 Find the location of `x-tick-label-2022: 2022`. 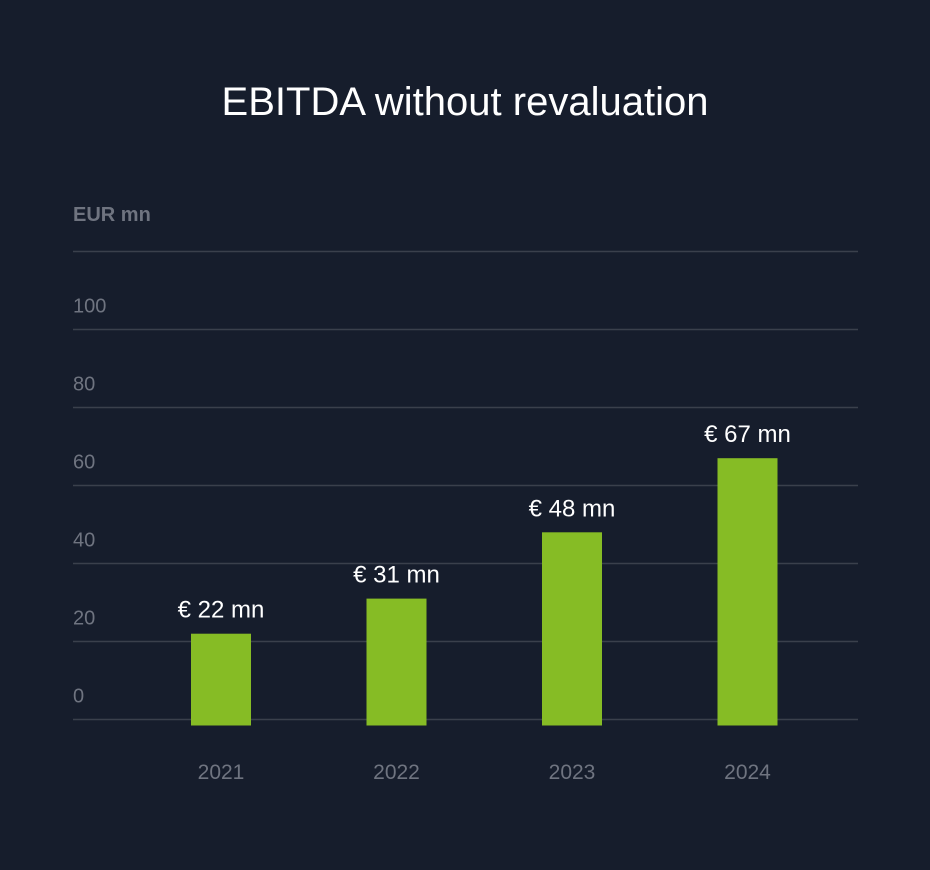

x-tick-label-2022: 2022 is located at coordinates (396, 772).